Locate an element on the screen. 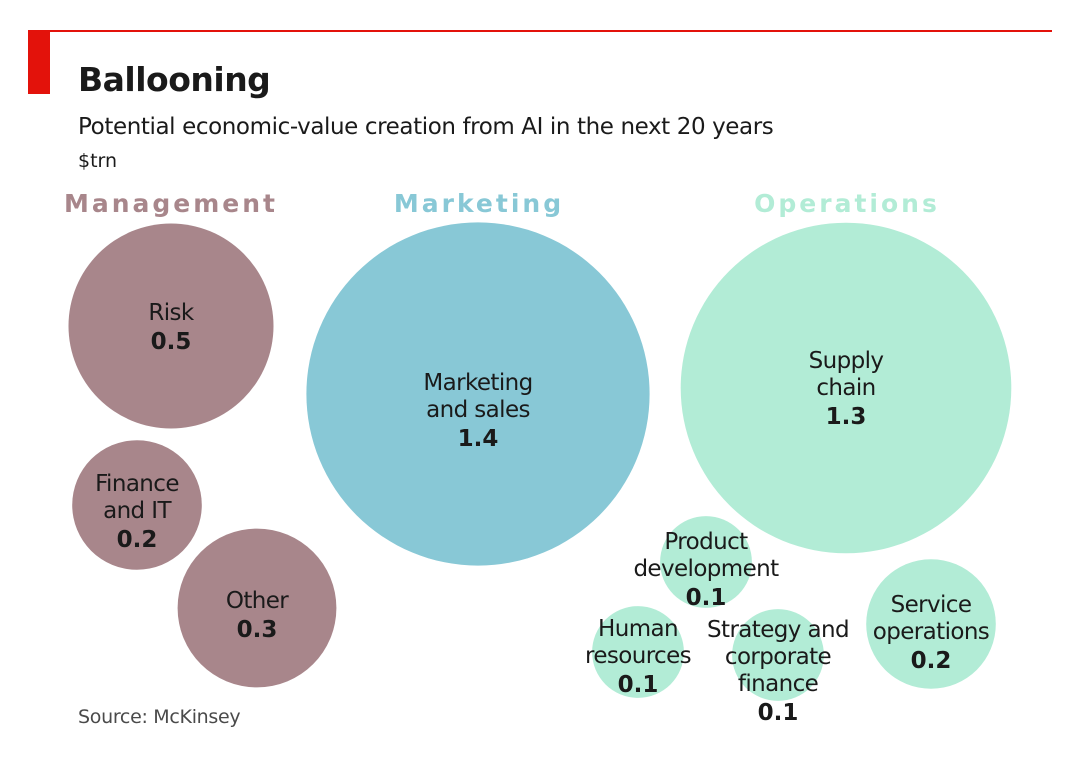 Image resolution: width=1080 pixels, height=770 pixels. bubble-label-marketing-and-sales: Marketing is located at coordinates (477, 383).